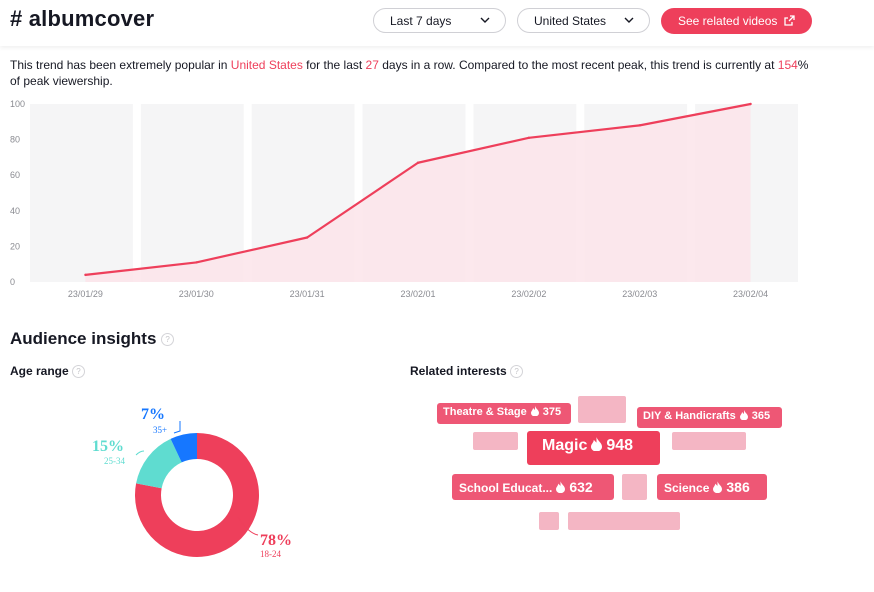  I want to click on related-interests-title: Related interests ?, so click(467, 371).